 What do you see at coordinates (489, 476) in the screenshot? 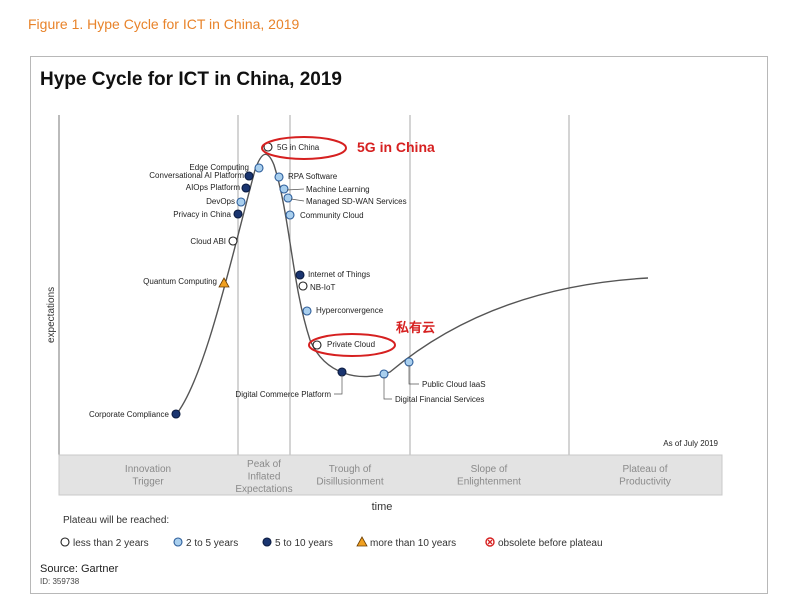
I see `phase-label: Slope of Enlightenment` at bounding box center [489, 476].